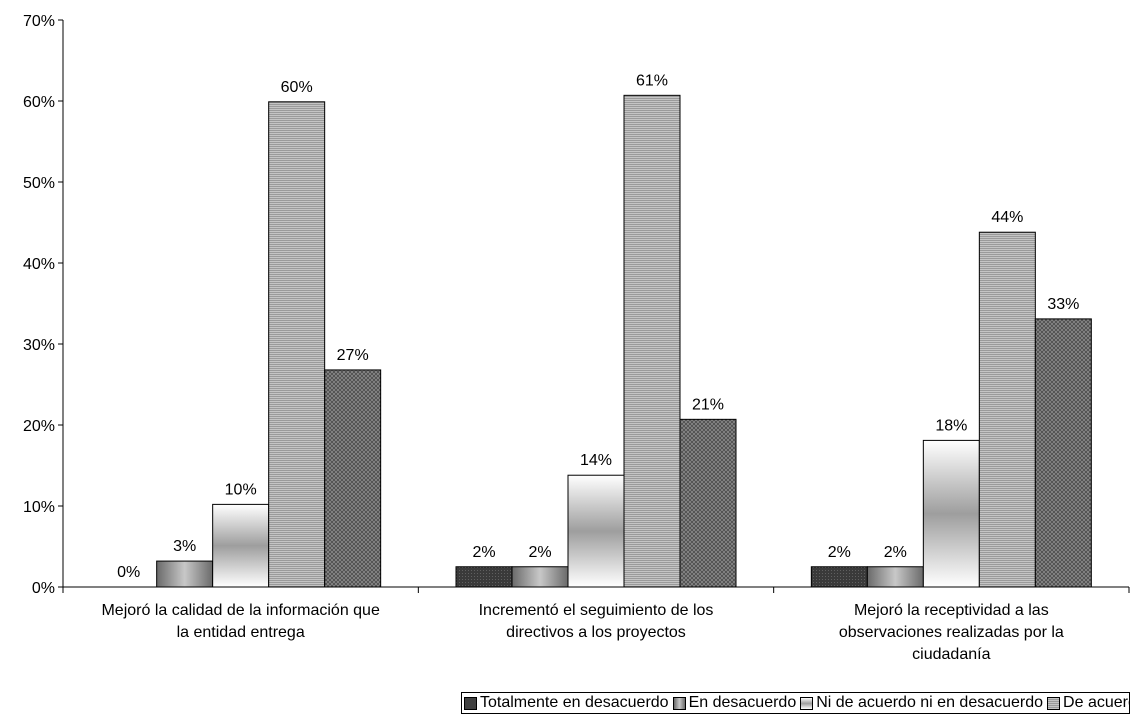  I want to click on legend-label: Ni de acuerdo ni en desacuerdo, so click(930, 702).